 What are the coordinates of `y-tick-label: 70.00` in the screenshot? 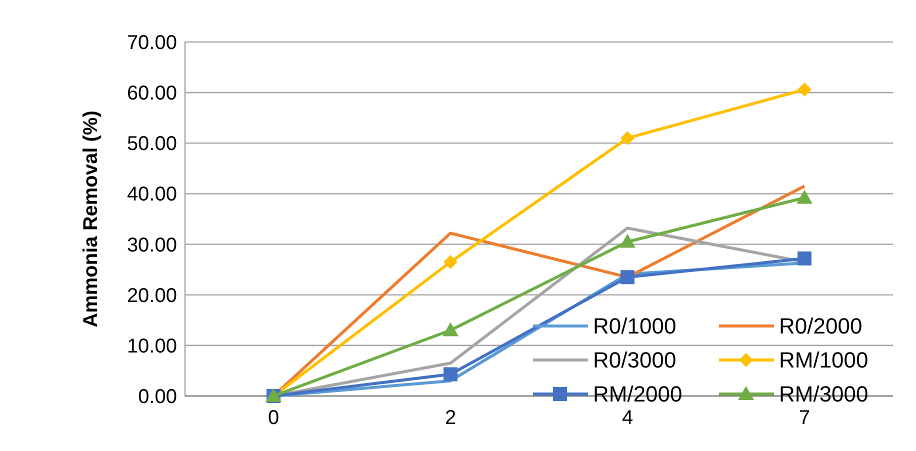 It's located at (151, 43).